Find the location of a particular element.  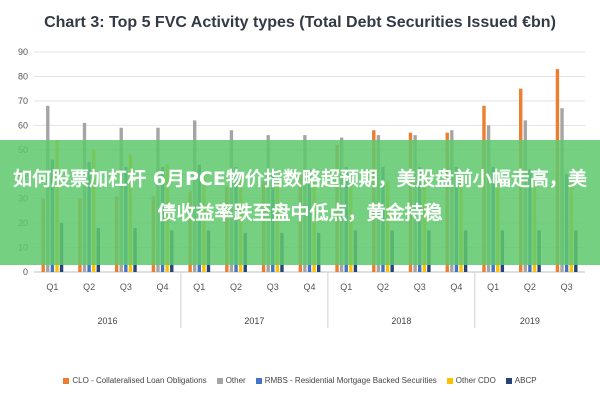

y-tick-label: 90 is located at coordinates (23, 52).